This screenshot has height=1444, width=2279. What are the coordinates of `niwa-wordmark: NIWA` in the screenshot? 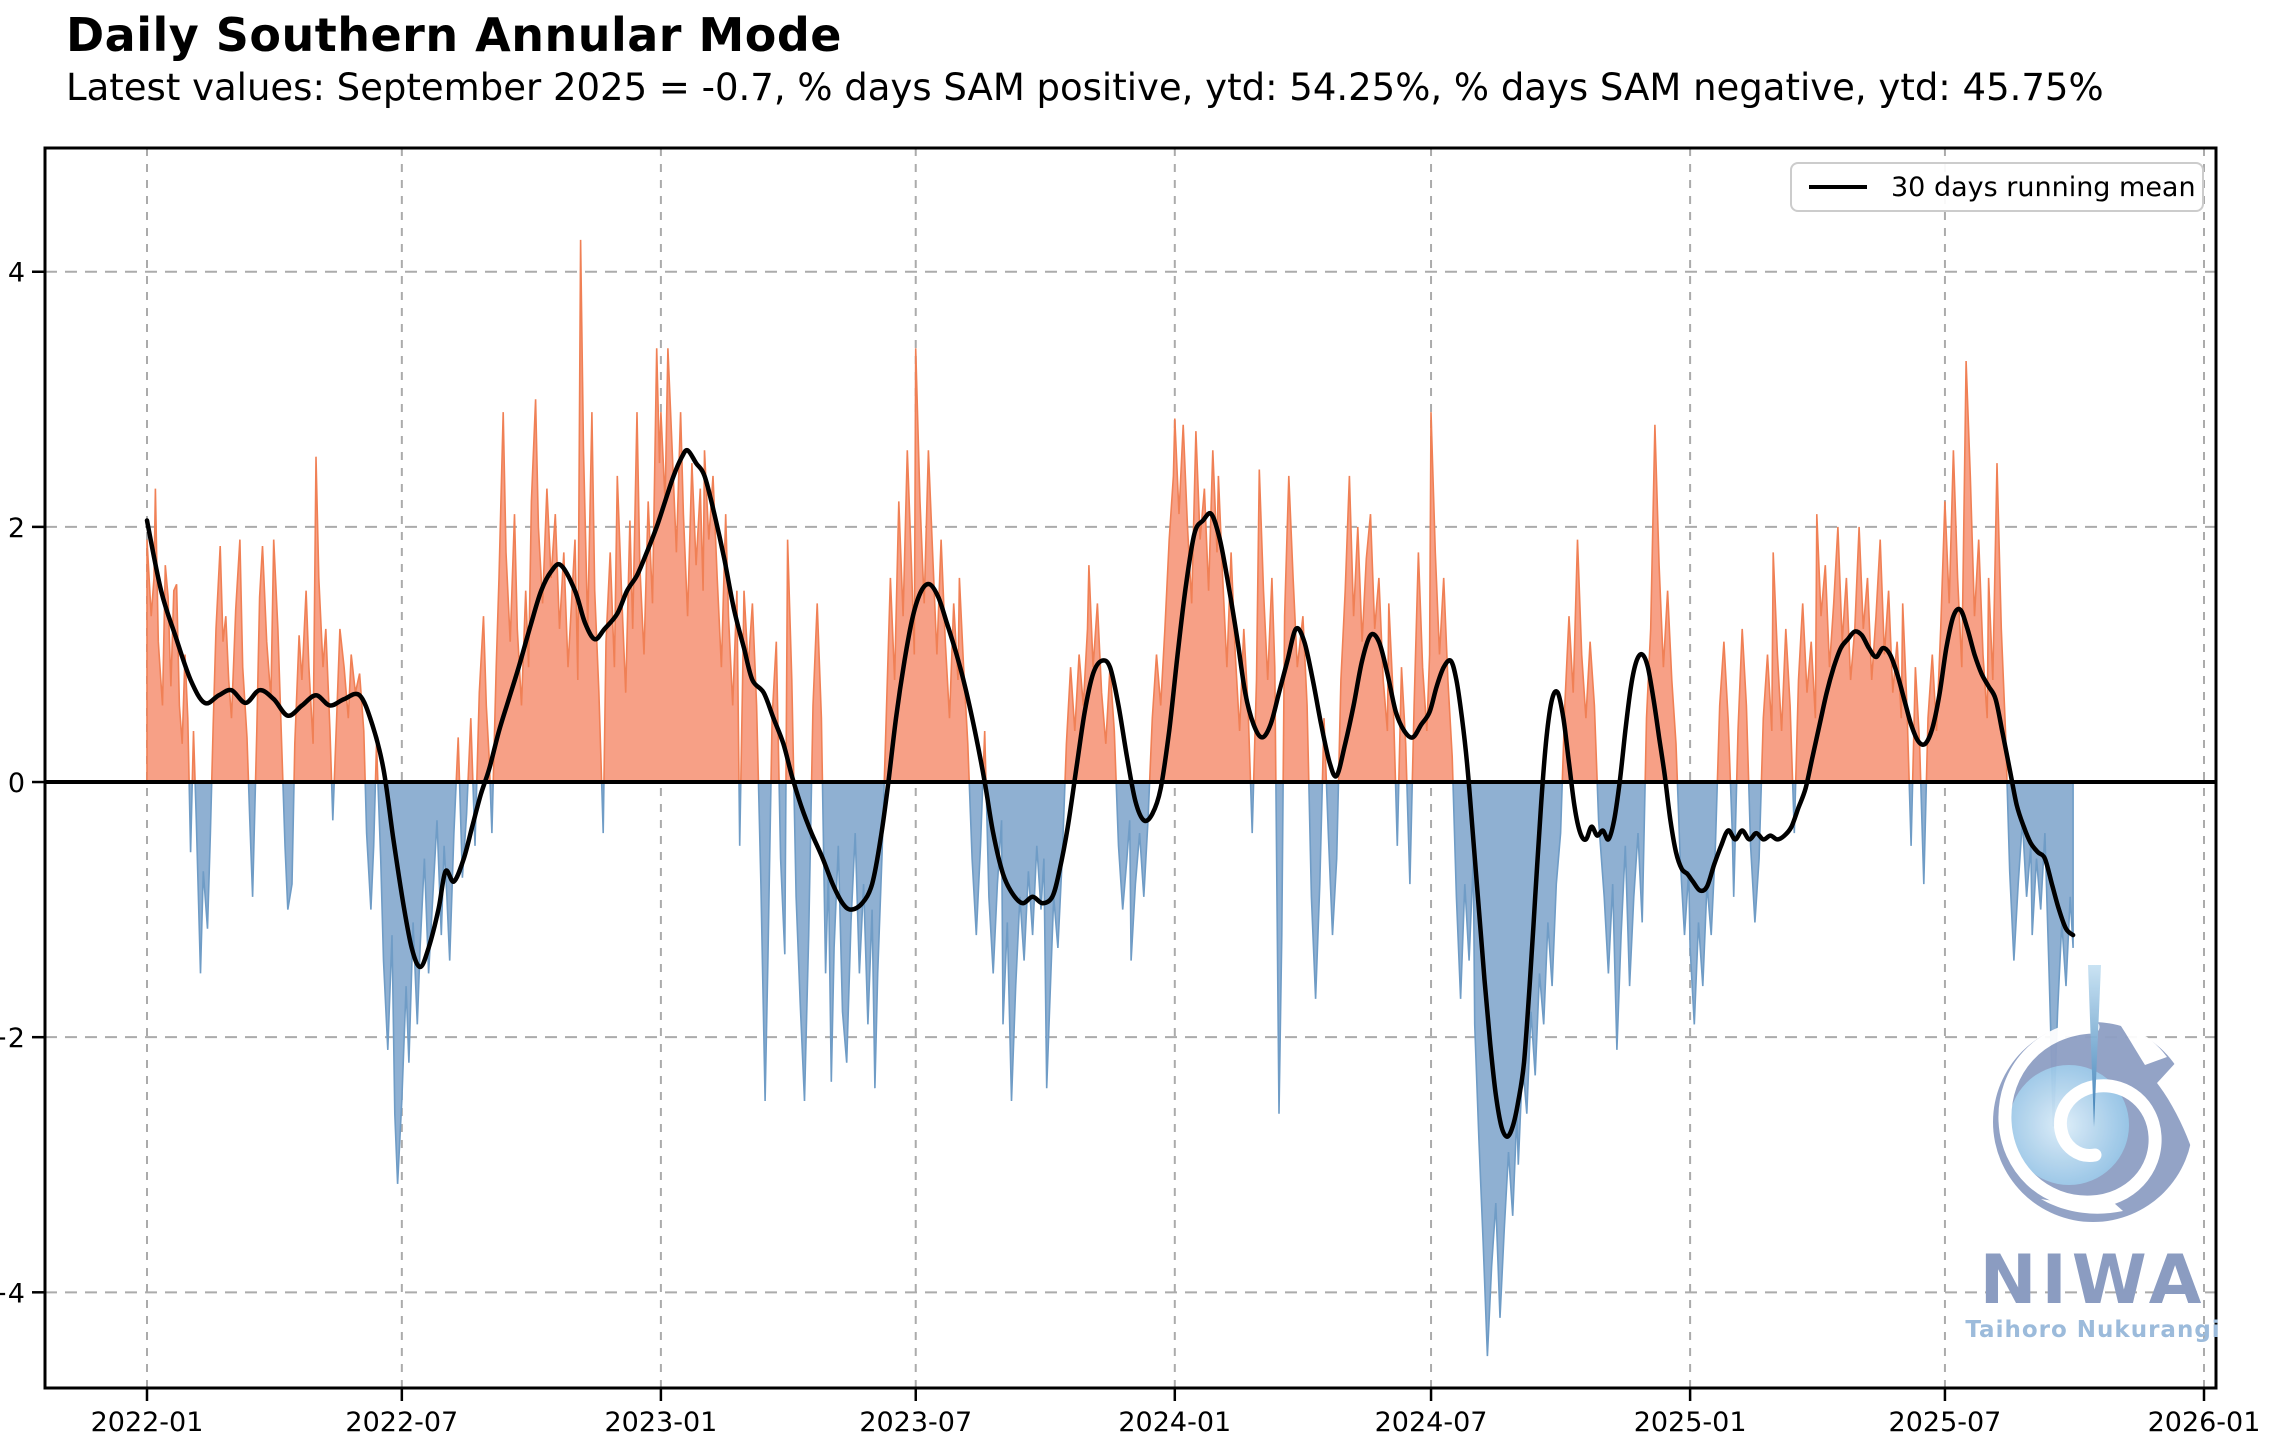 It's located at (2093, 1280).